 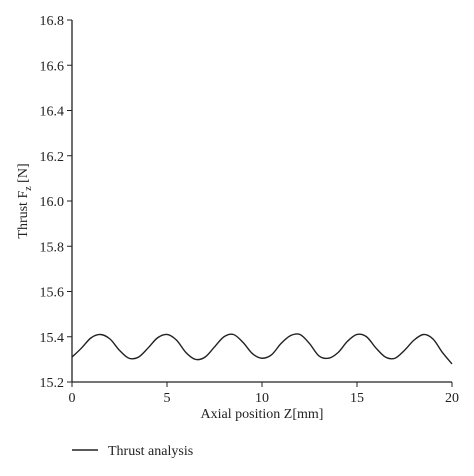 What do you see at coordinates (52, 383) in the screenshot?
I see `y-tick-label: 15.2` at bounding box center [52, 383].